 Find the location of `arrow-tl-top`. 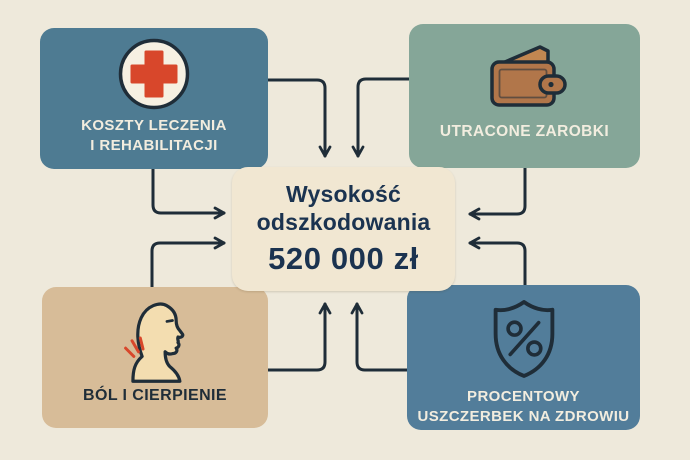

arrow-tl-top is located at coordinates (299, 118).